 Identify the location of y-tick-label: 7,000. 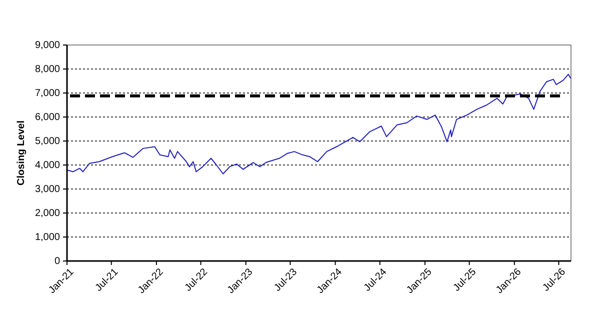
(47, 94).